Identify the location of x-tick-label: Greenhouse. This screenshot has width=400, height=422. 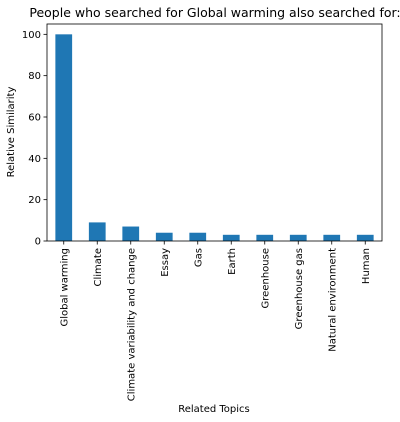
(265, 278).